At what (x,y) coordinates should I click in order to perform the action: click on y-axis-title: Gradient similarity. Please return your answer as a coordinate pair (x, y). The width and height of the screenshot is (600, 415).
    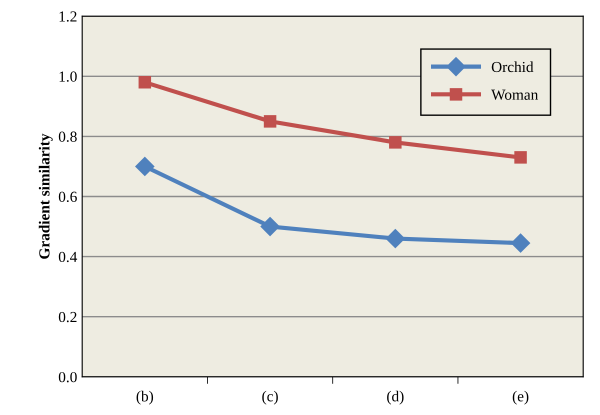
    Looking at the image, I should click on (45, 196).